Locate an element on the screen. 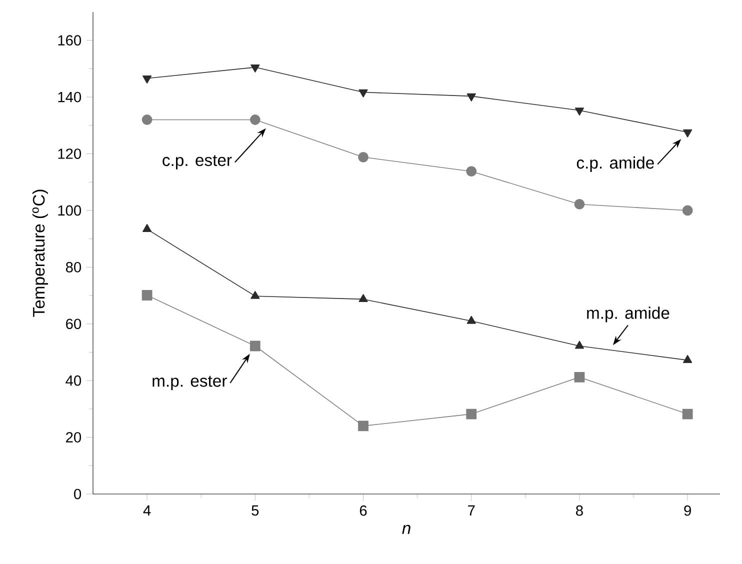  x-tick-label: 8 is located at coordinates (579, 510).